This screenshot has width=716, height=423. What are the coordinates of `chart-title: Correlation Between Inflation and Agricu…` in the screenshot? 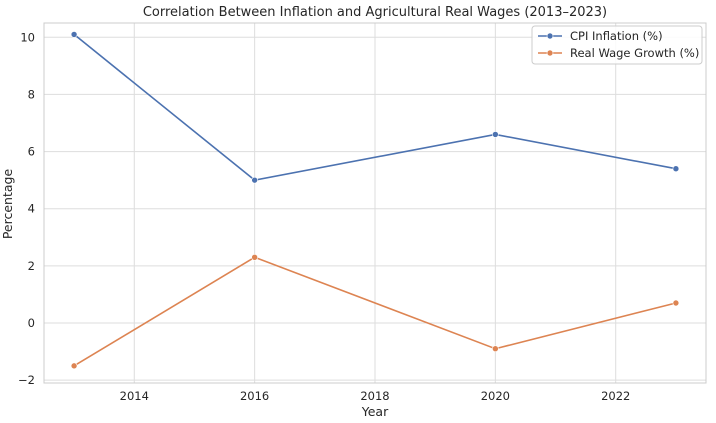 It's located at (375, 12).